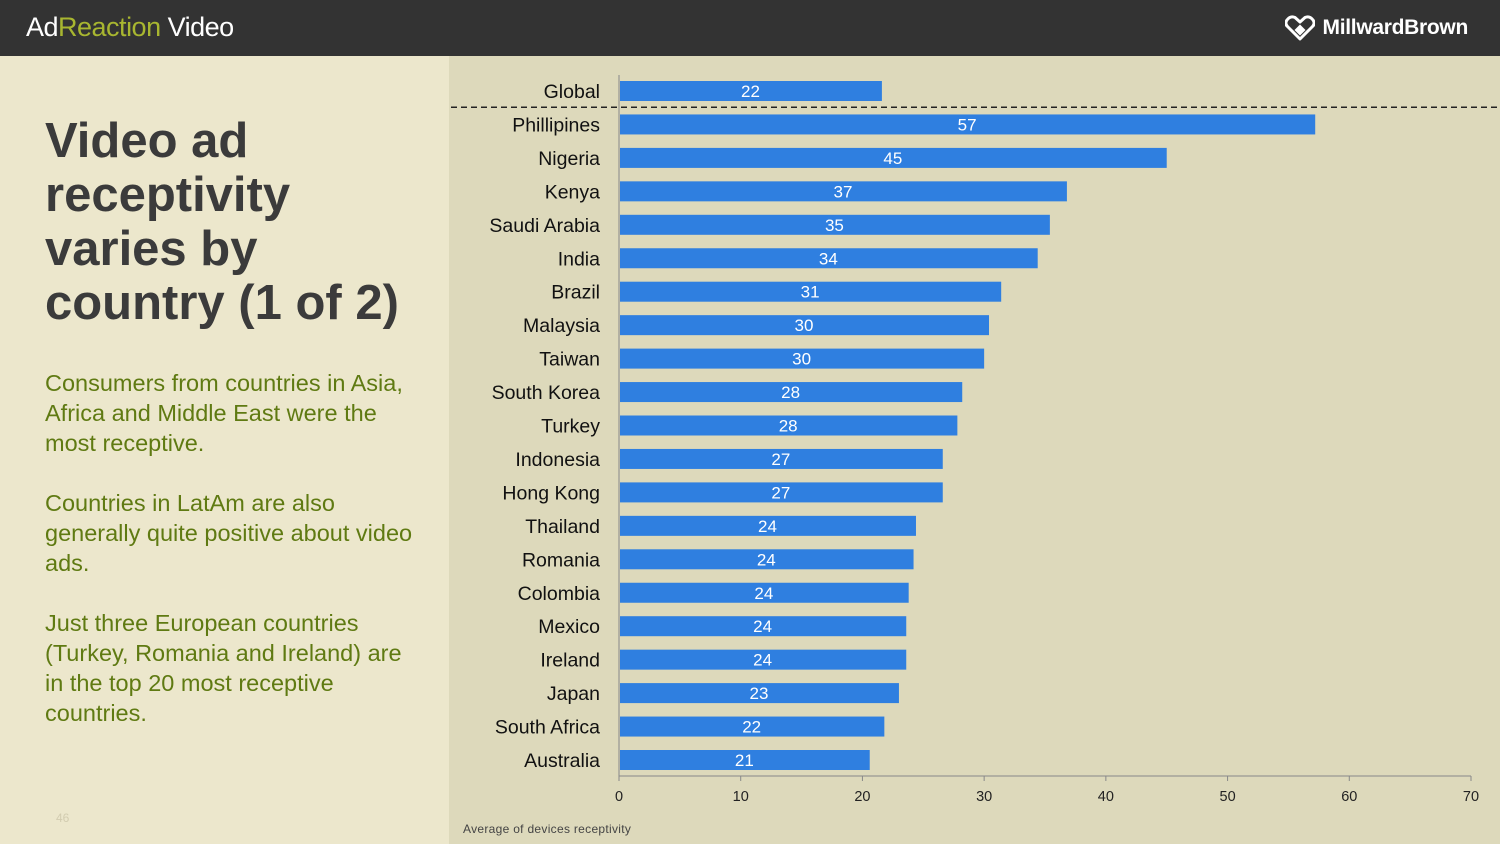  What do you see at coordinates (109, 27) in the screenshot?
I see `brand-reaction: Reaction` at bounding box center [109, 27].